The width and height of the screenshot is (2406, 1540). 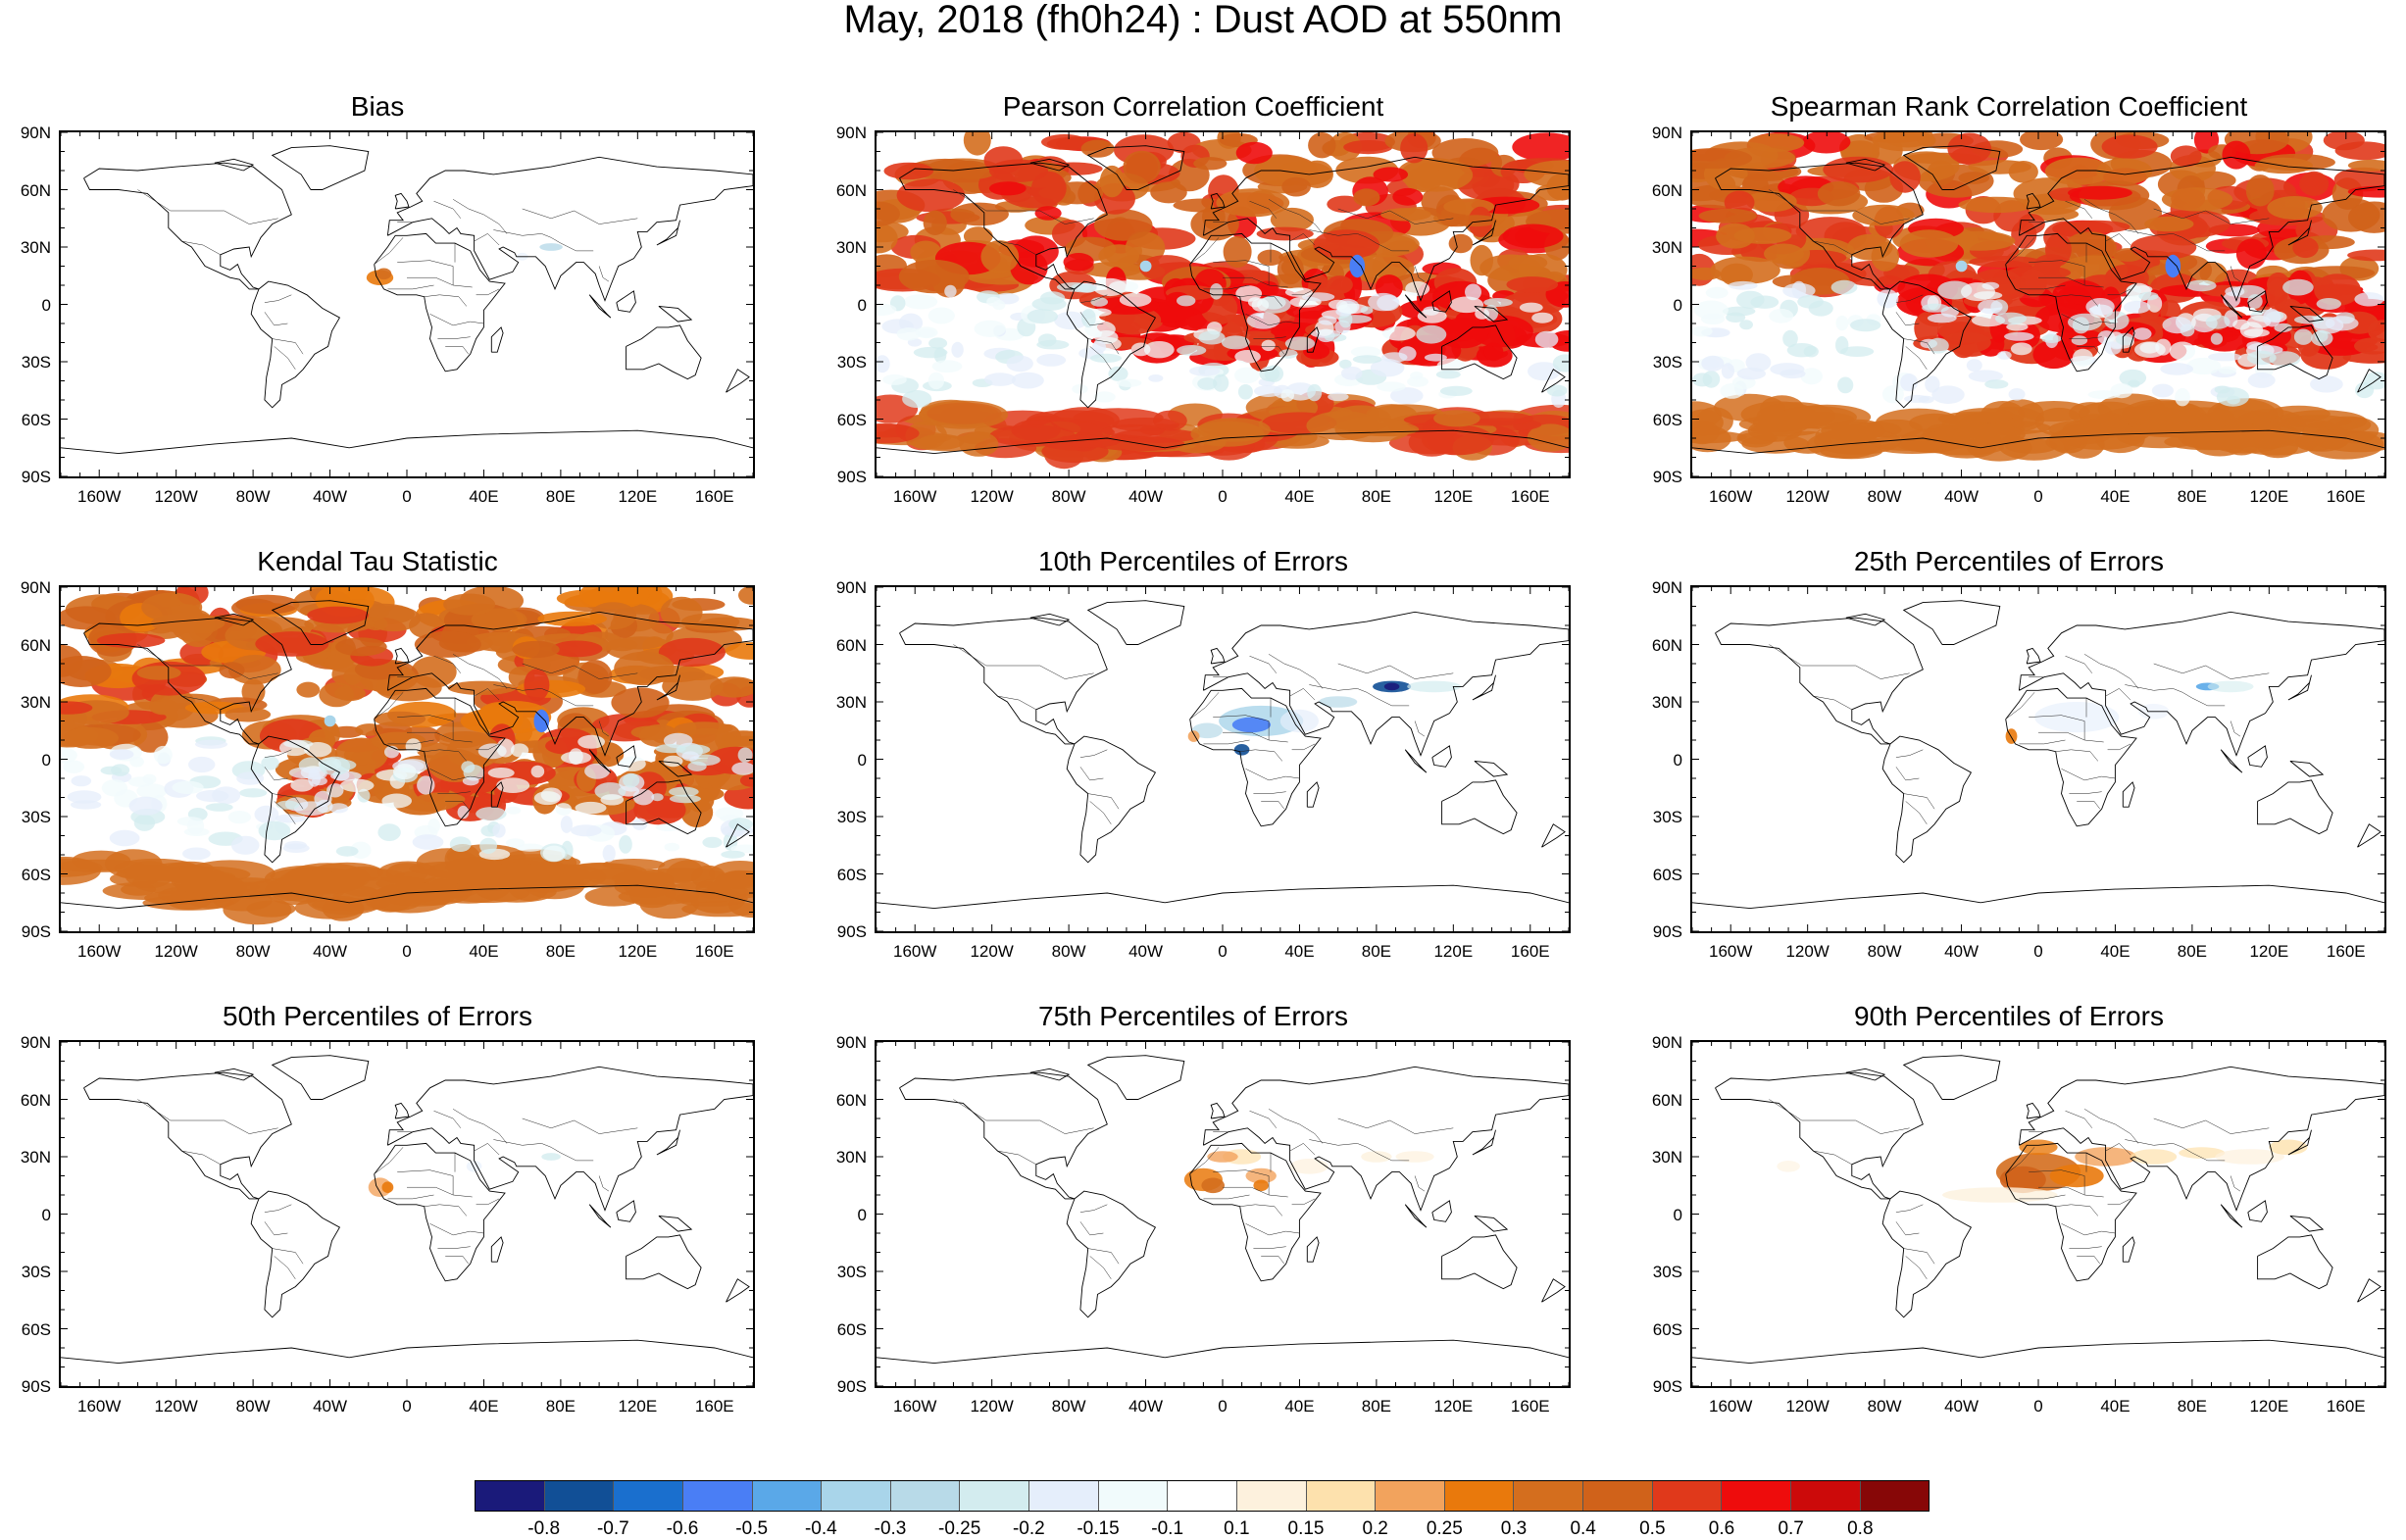 I want to click on lon-label: 0, so click(x=1223, y=497).